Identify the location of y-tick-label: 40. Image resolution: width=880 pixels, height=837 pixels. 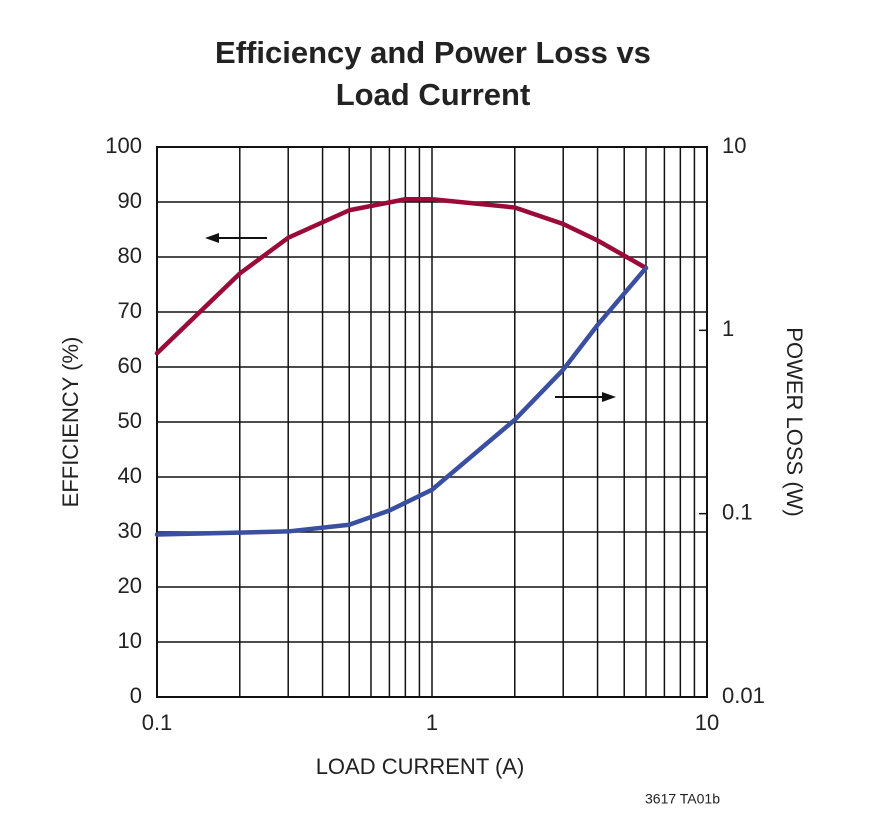
(130, 475).